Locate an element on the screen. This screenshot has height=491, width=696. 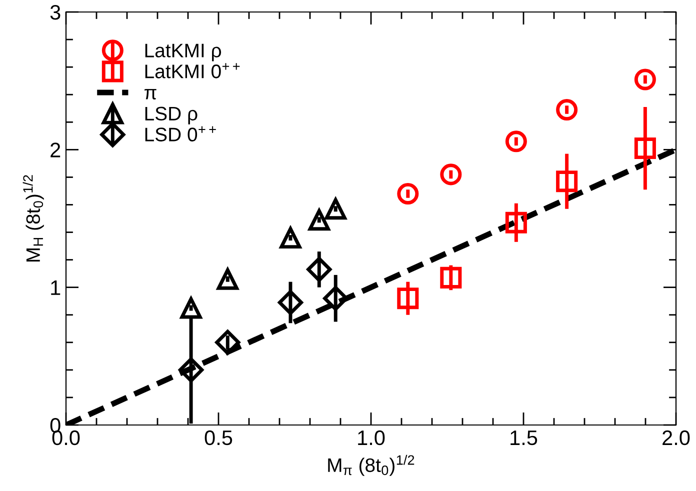
y-axis-title: M$_{H}$ (8t$_{0}$)$^{1/2}$ is located at coordinates (33, 218).